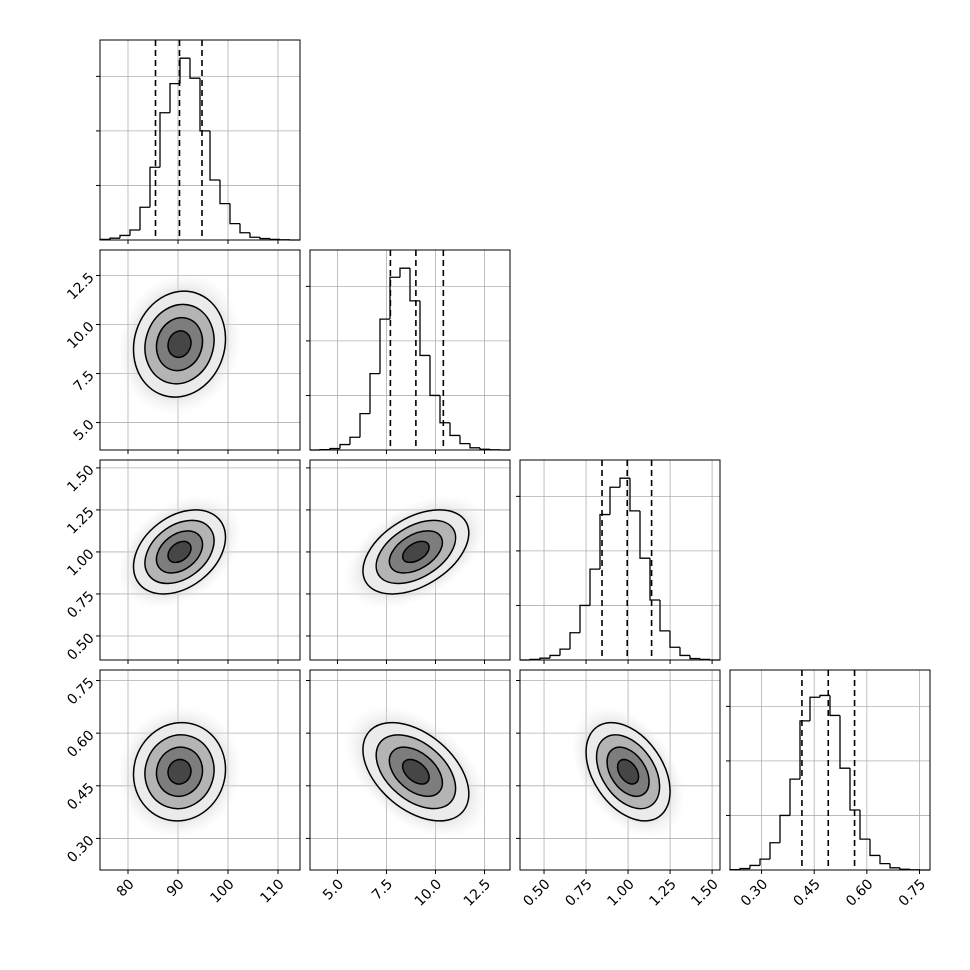  What do you see at coordinates (80, 286) in the screenshot?
I see `y-tick-label: 12.5` at bounding box center [80, 286].